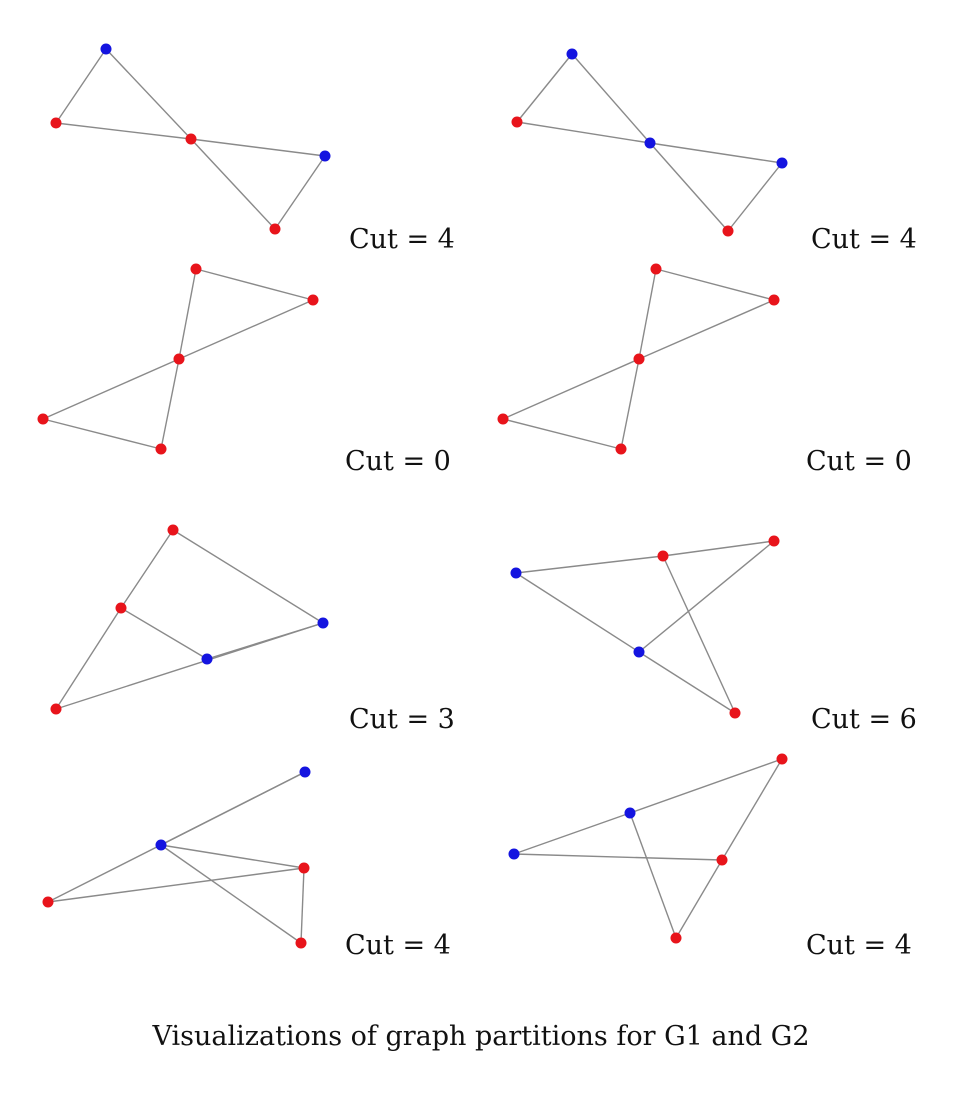  What do you see at coordinates (864, 719) in the screenshot?
I see `panel-6-cut-label: Cut = 6` at bounding box center [864, 719].